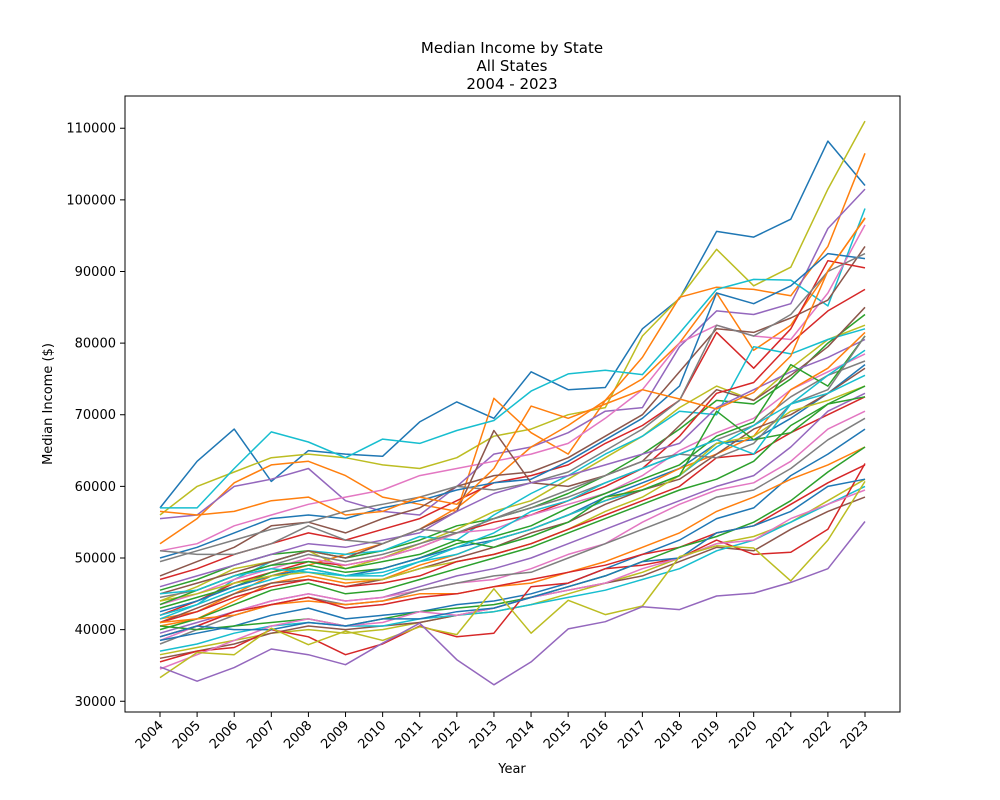 The height and width of the screenshot is (800, 1000). I want to click on x-tick-label: 2004, so click(150, 735).